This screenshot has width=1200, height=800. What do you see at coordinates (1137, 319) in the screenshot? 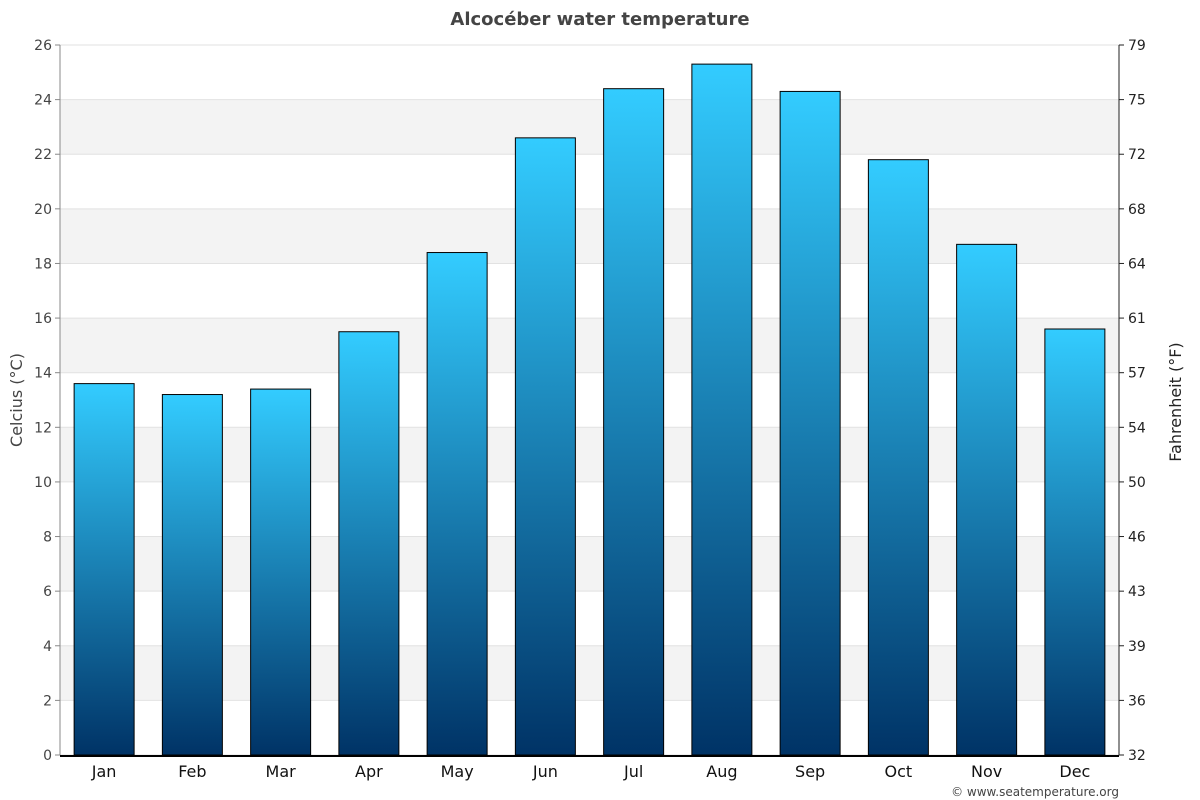
I see `y2-tick-label: 61` at bounding box center [1137, 319].